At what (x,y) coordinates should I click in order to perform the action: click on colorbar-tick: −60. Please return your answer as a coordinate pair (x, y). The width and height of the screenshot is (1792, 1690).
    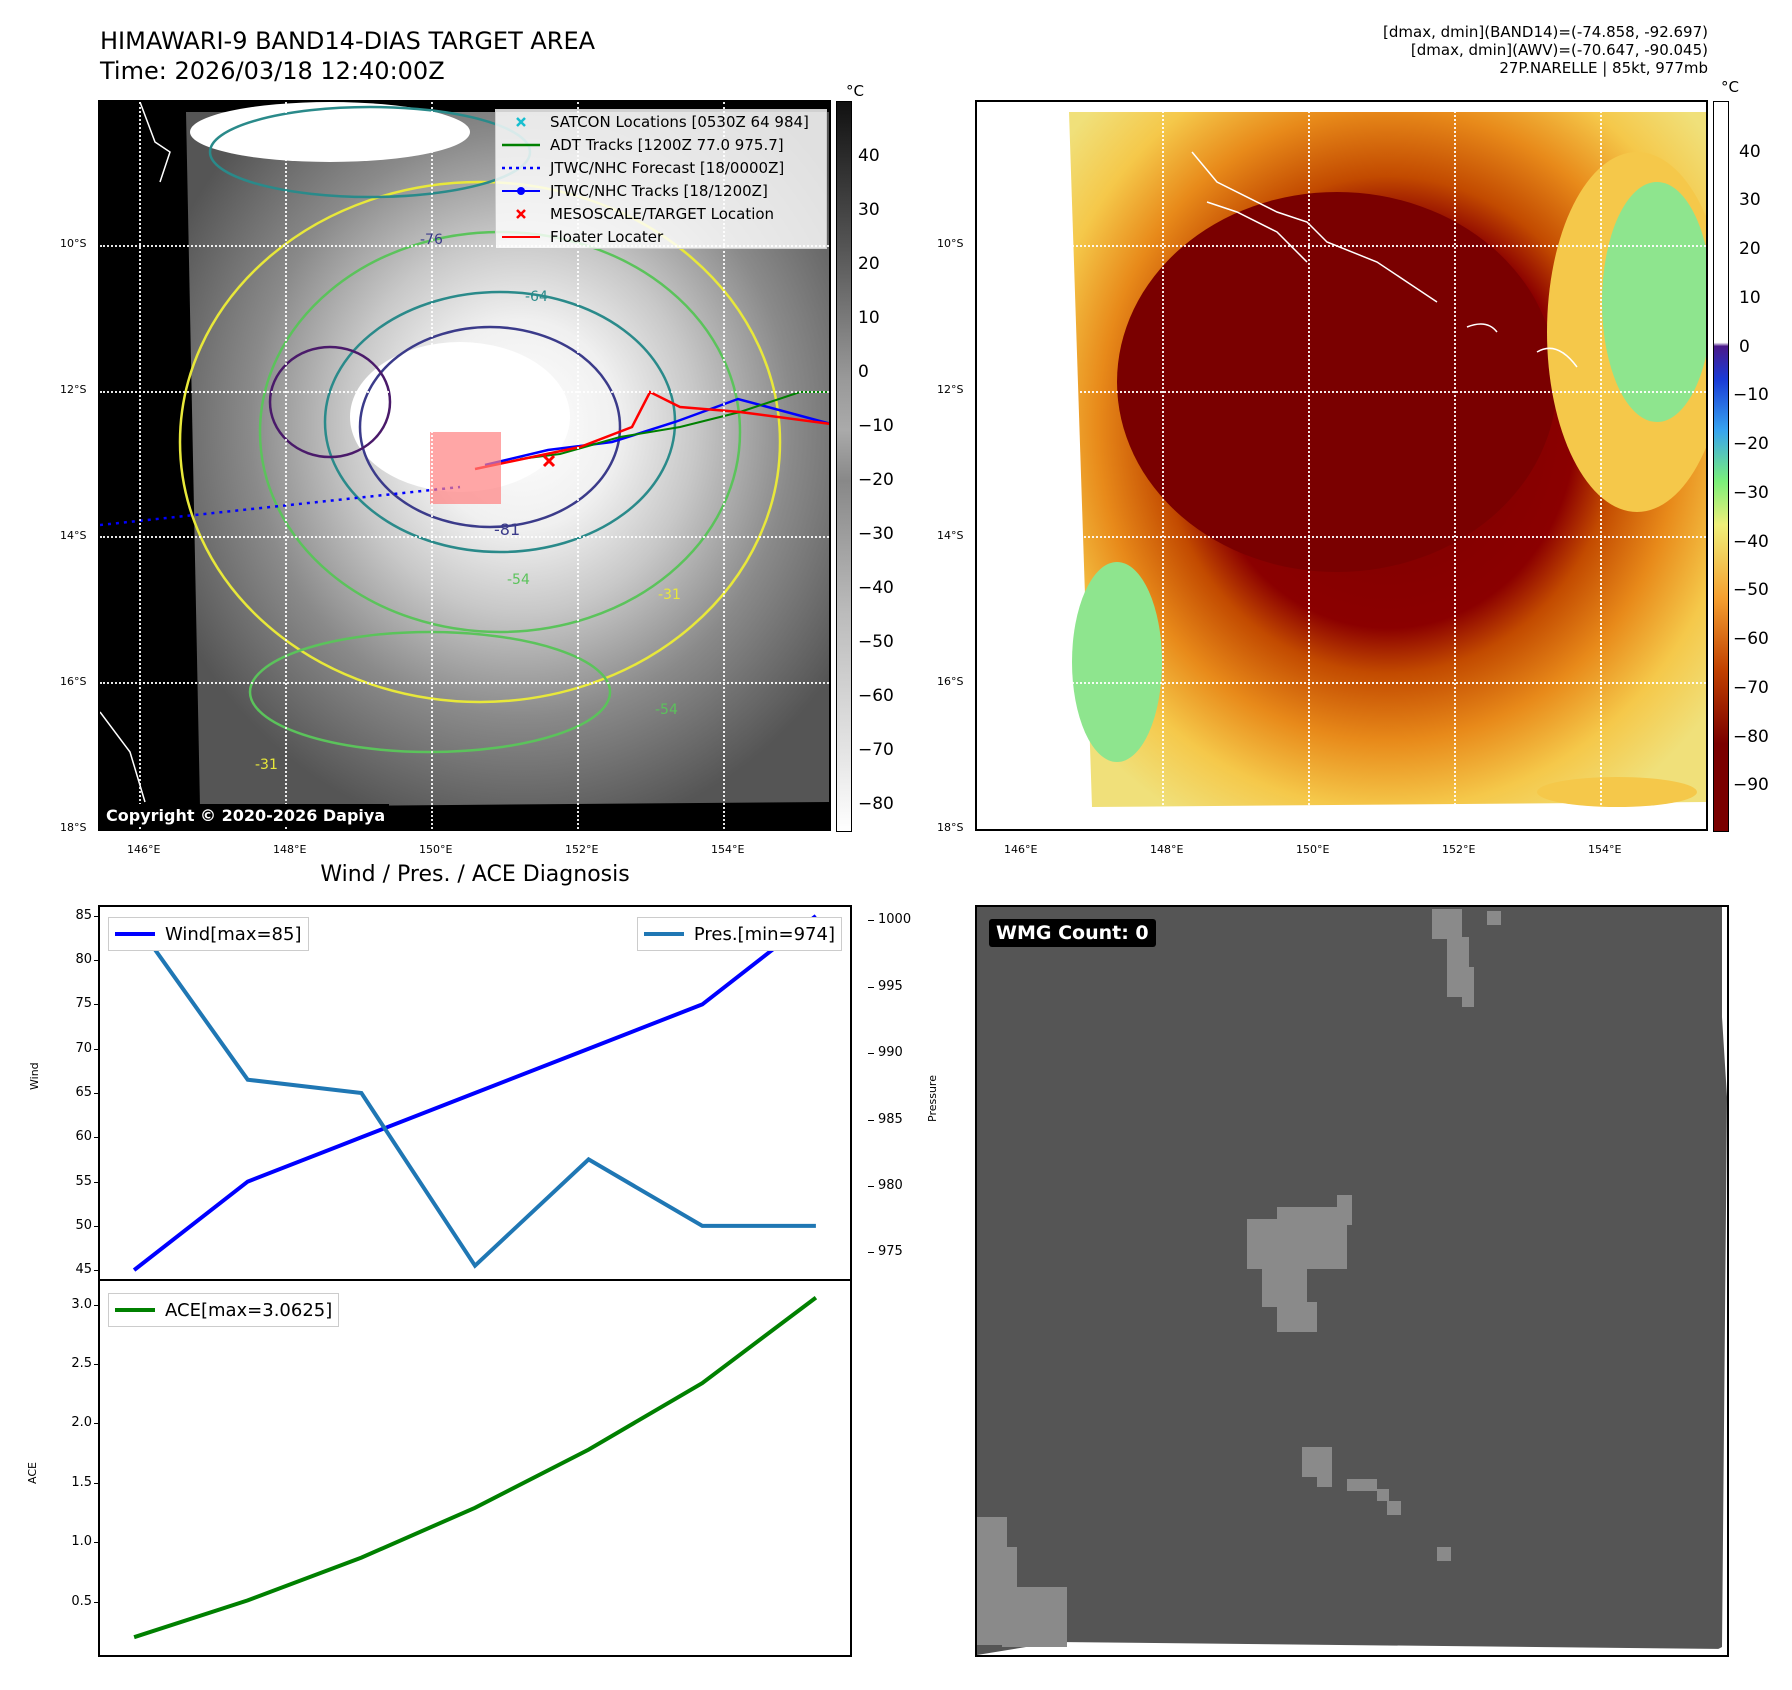
    Looking at the image, I should click on (1751, 639).